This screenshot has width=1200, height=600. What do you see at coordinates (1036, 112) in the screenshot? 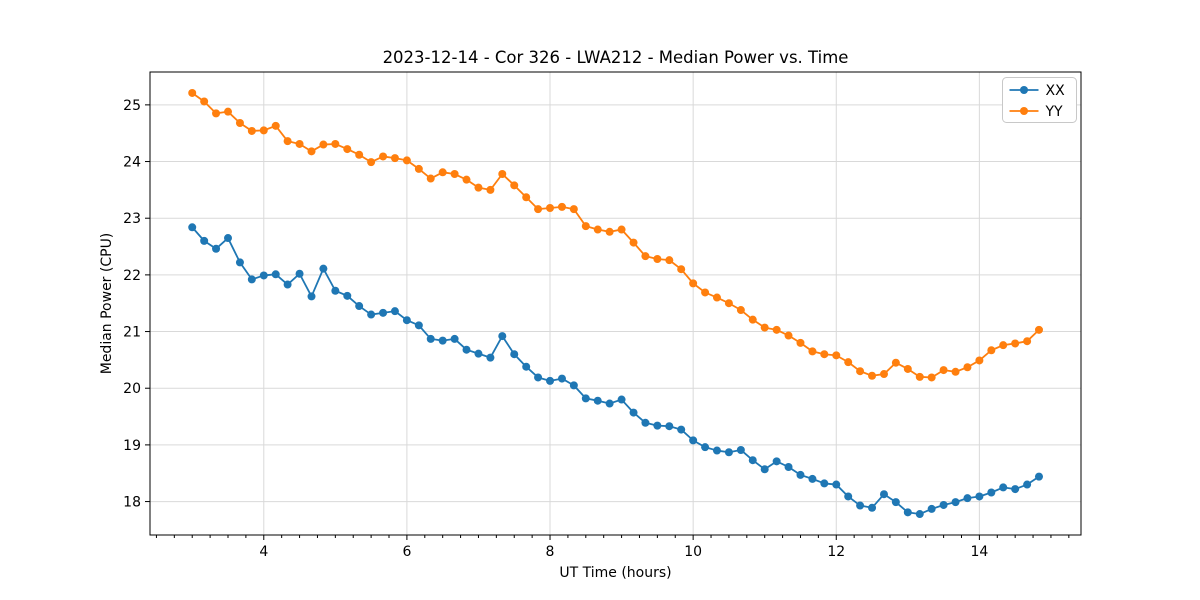
I see `legend-entry-yy: YY` at bounding box center [1036, 112].